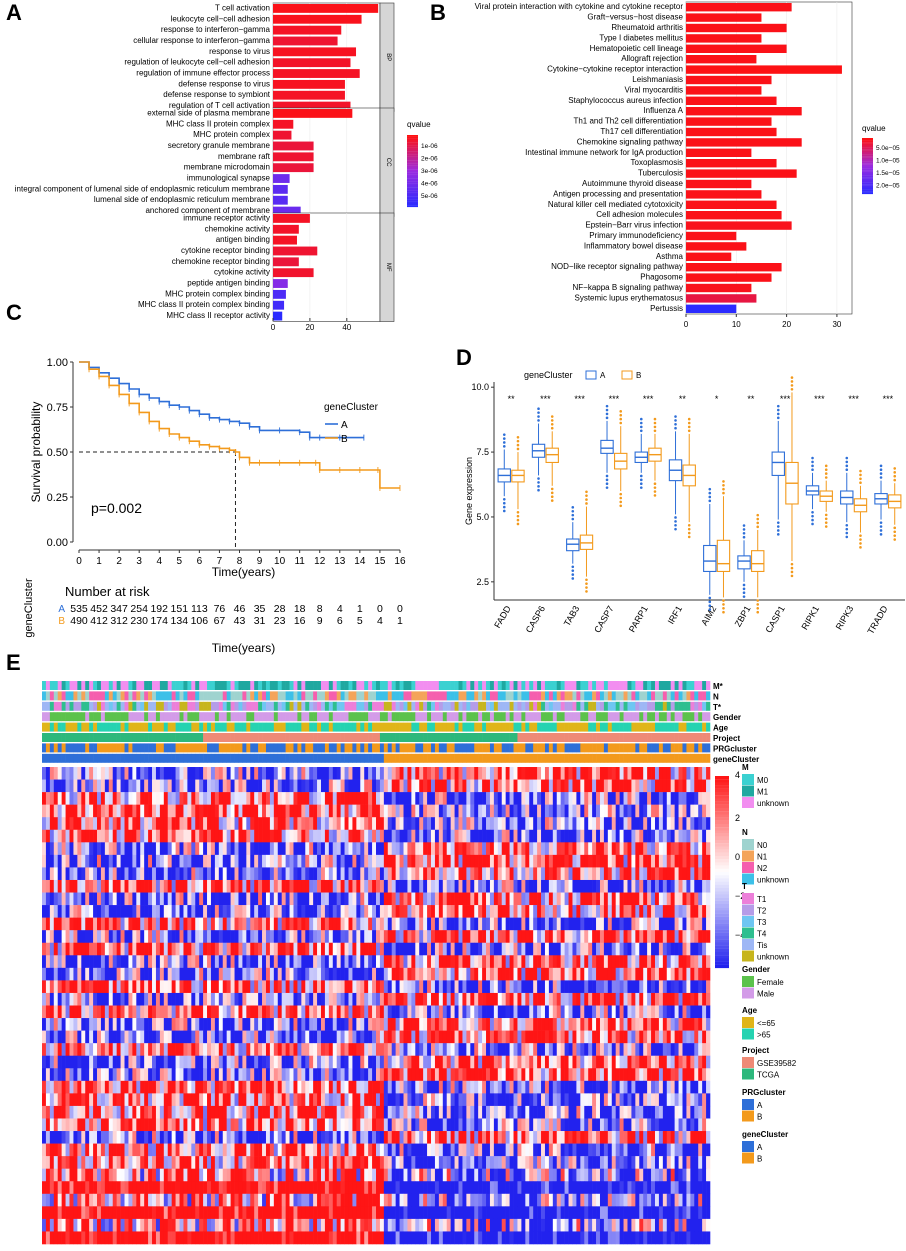 This screenshot has width=906, height=1251. I want to click on category-label: FADD, so click(502, 617).